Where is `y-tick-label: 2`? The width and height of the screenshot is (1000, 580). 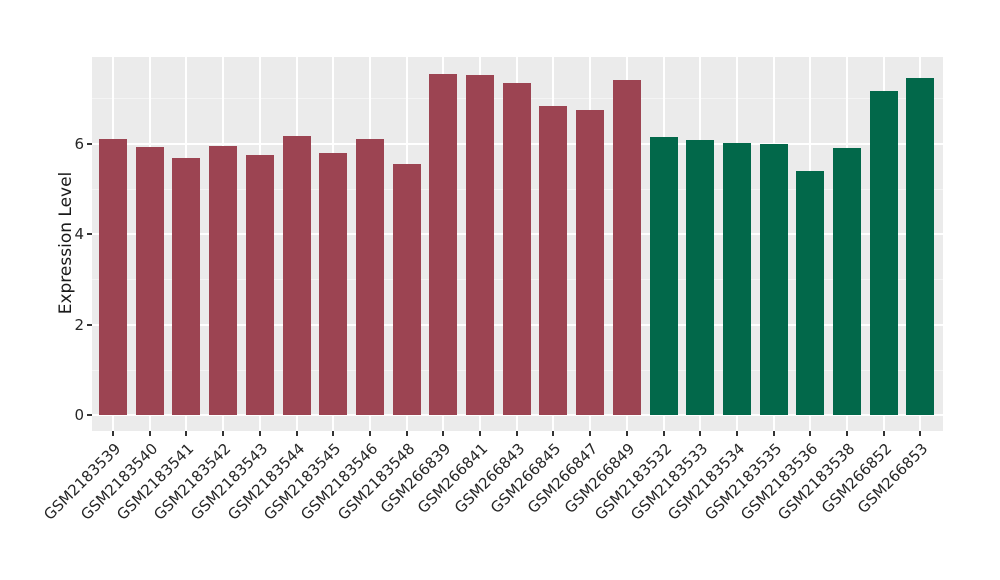
y-tick-label: 2 is located at coordinates (79, 324).